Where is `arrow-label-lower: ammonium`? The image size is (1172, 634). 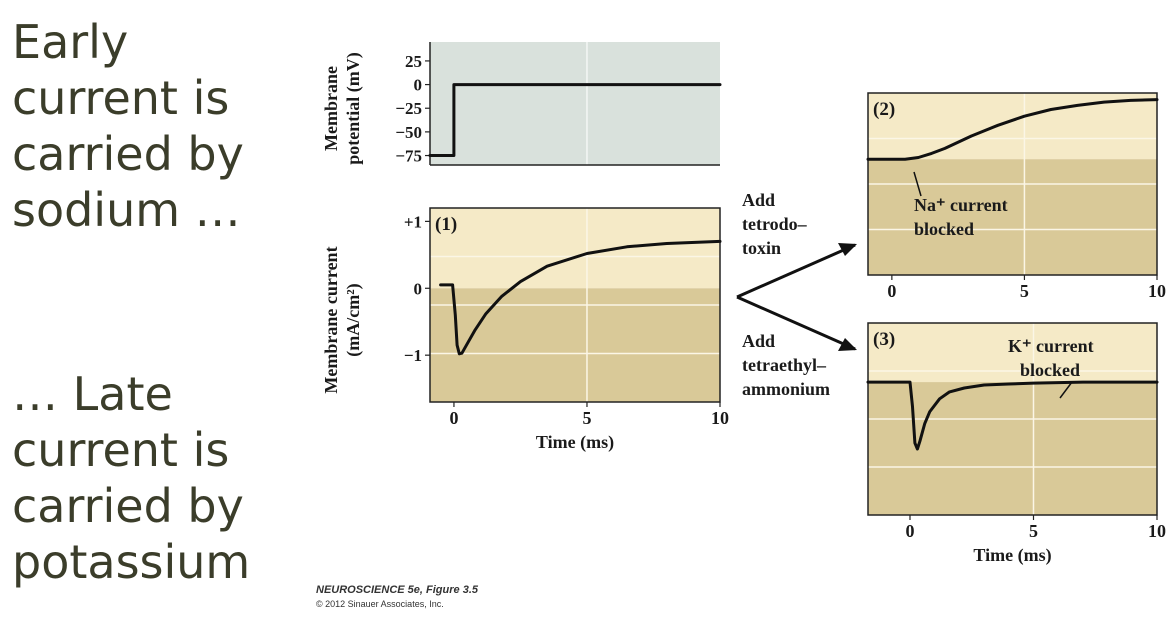 arrow-label-lower: ammonium is located at coordinates (786, 389).